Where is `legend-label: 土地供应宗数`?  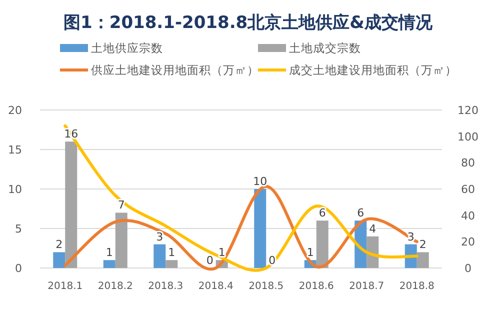 legend-label: 土地供应宗数 is located at coordinates (127, 48).